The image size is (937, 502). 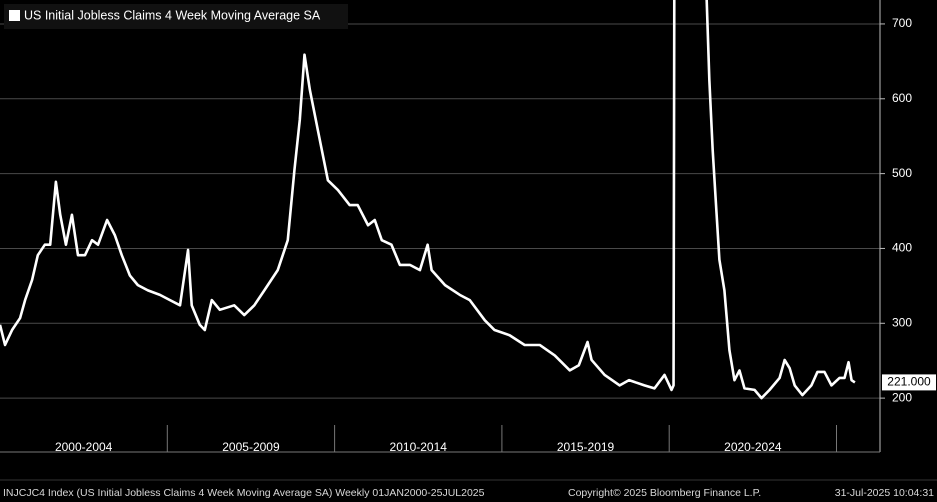 I want to click on last-value-label: 221.000, so click(x=909, y=382).